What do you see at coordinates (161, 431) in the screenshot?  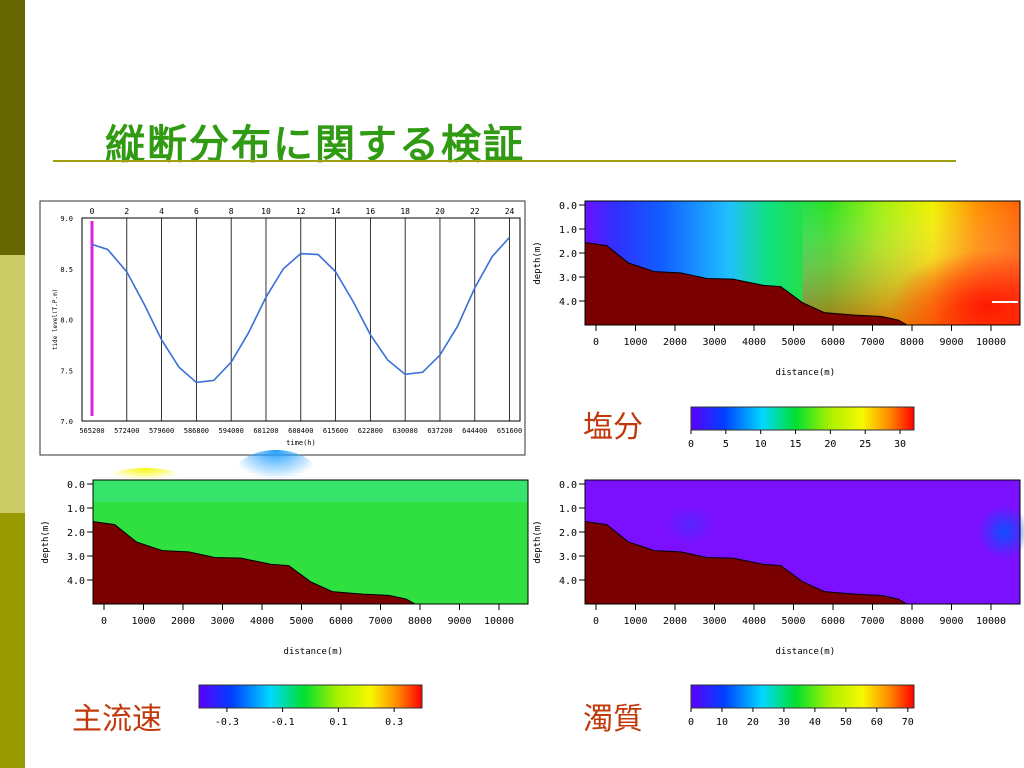 I see `tide-x-tick-label: 579600` at bounding box center [161, 431].